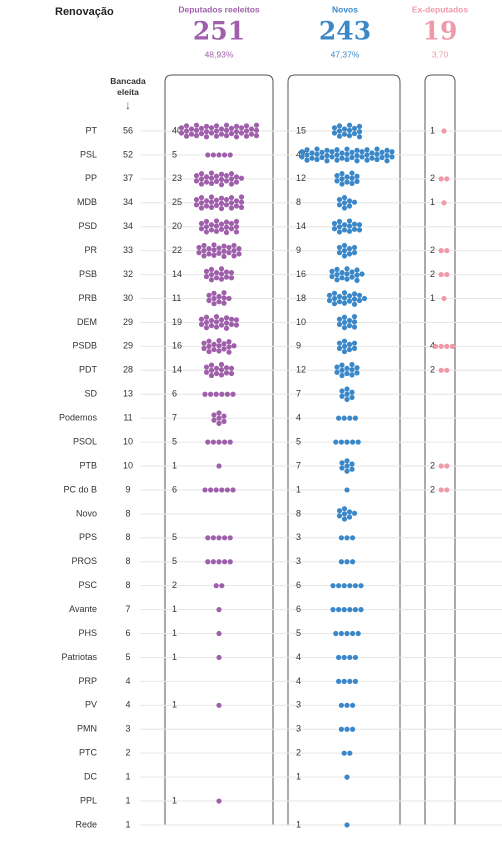  What do you see at coordinates (127, 824) in the screenshot?
I see `total-value: 1` at bounding box center [127, 824].